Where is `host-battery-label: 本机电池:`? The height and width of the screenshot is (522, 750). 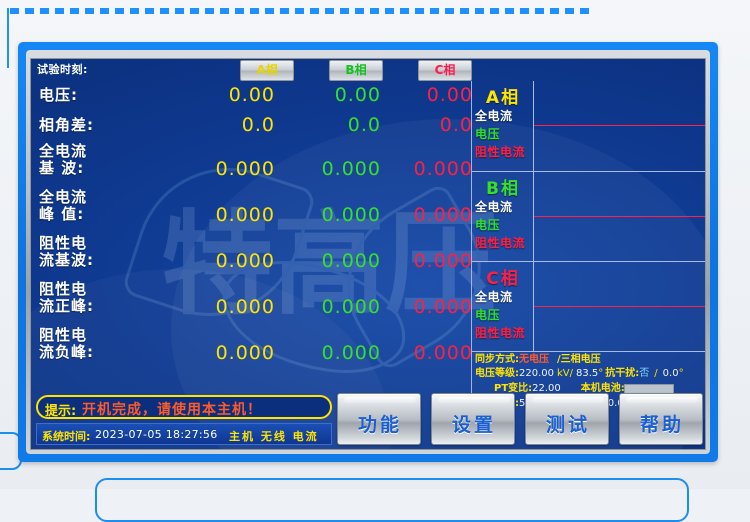
host-battery-label: 本机电池: is located at coordinates (602, 388).